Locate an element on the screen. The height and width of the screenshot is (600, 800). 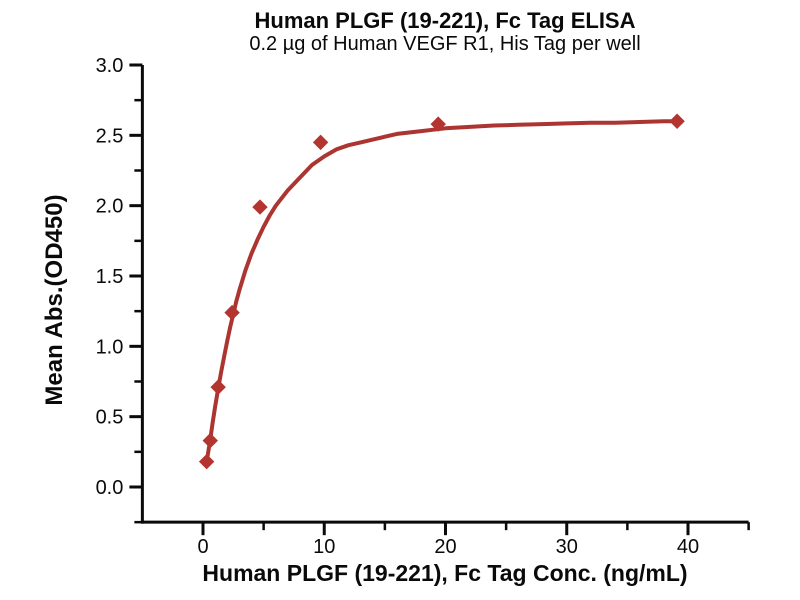
y-tick-label: 2.5 is located at coordinates (110, 136).